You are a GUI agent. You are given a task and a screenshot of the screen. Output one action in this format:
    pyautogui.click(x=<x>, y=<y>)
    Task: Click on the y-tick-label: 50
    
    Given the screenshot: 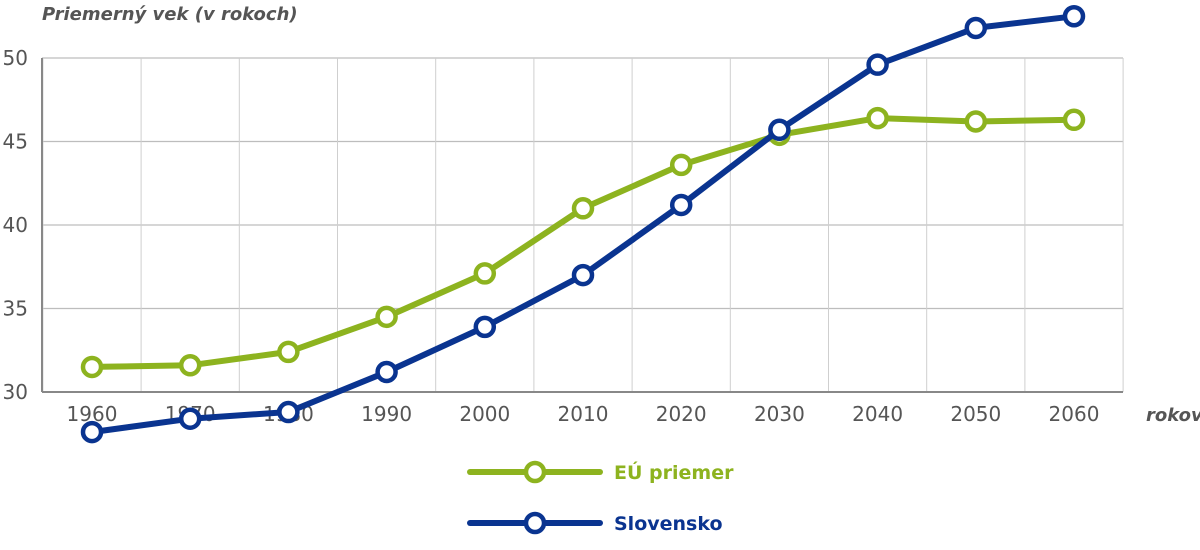 What is the action you would take?
    pyautogui.click(x=15, y=58)
    